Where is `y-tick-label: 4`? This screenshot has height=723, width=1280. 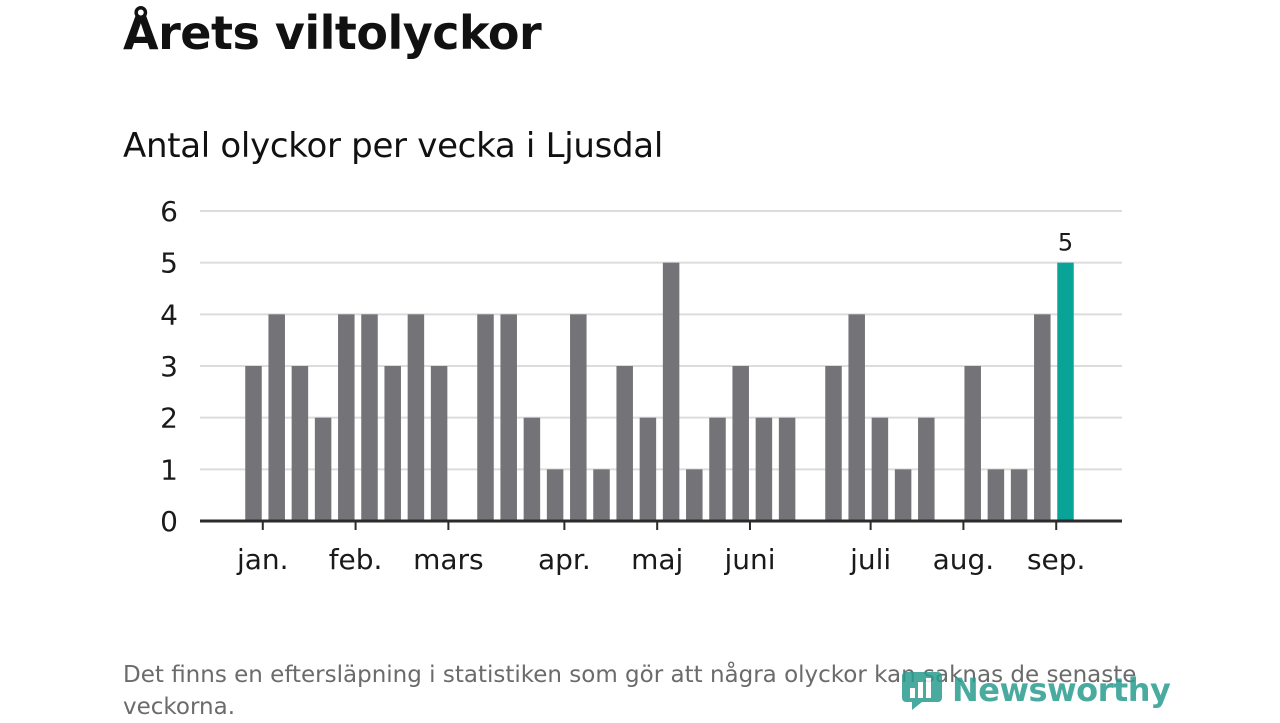
y-tick-label: 4 is located at coordinates (169, 314).